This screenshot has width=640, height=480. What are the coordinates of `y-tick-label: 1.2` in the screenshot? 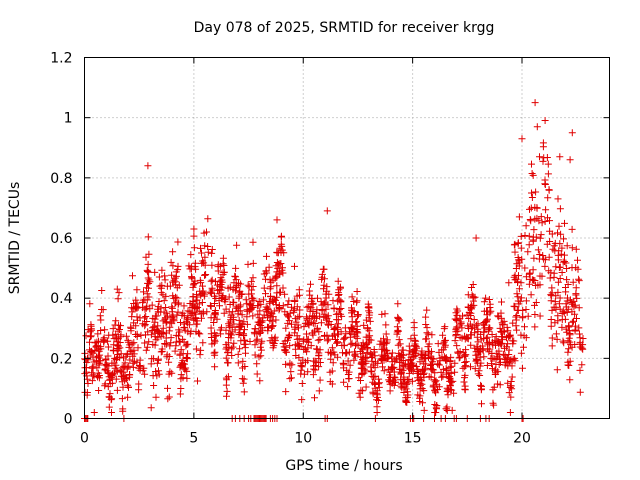 It's located at (61, 59).